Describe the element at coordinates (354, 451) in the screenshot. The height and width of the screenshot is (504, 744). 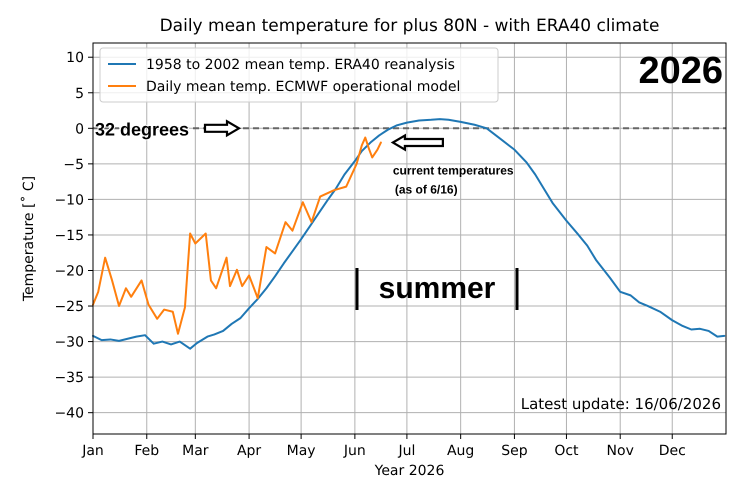
I see `x-tick-label: Jun` at that location.